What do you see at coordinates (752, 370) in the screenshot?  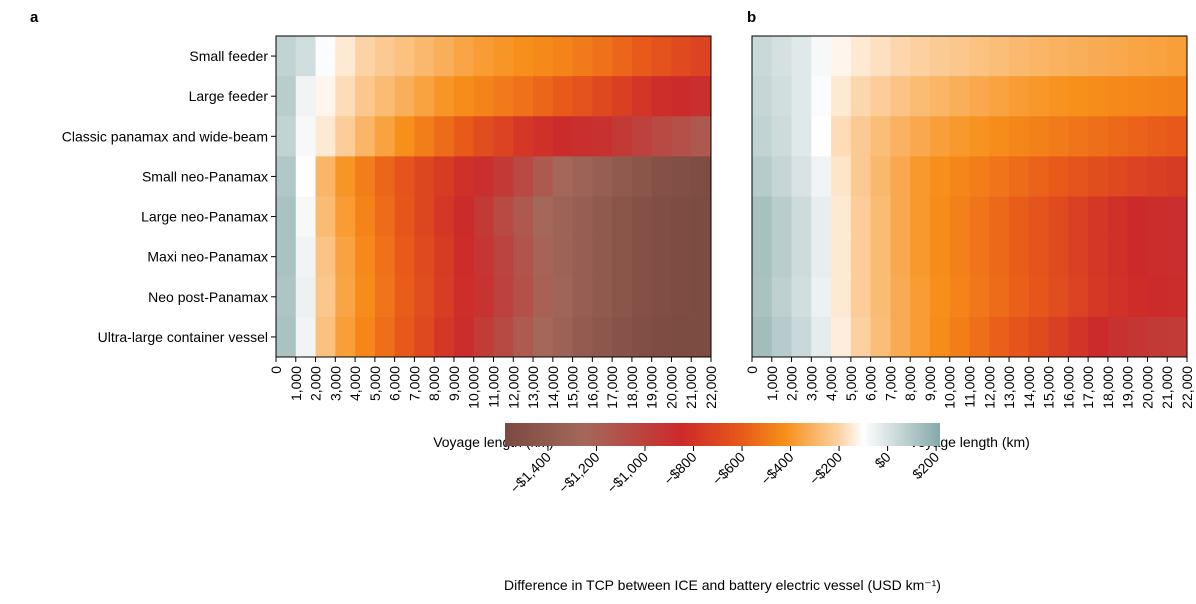 I see `x-tick-label: 0` at bounding box center [752, 370].